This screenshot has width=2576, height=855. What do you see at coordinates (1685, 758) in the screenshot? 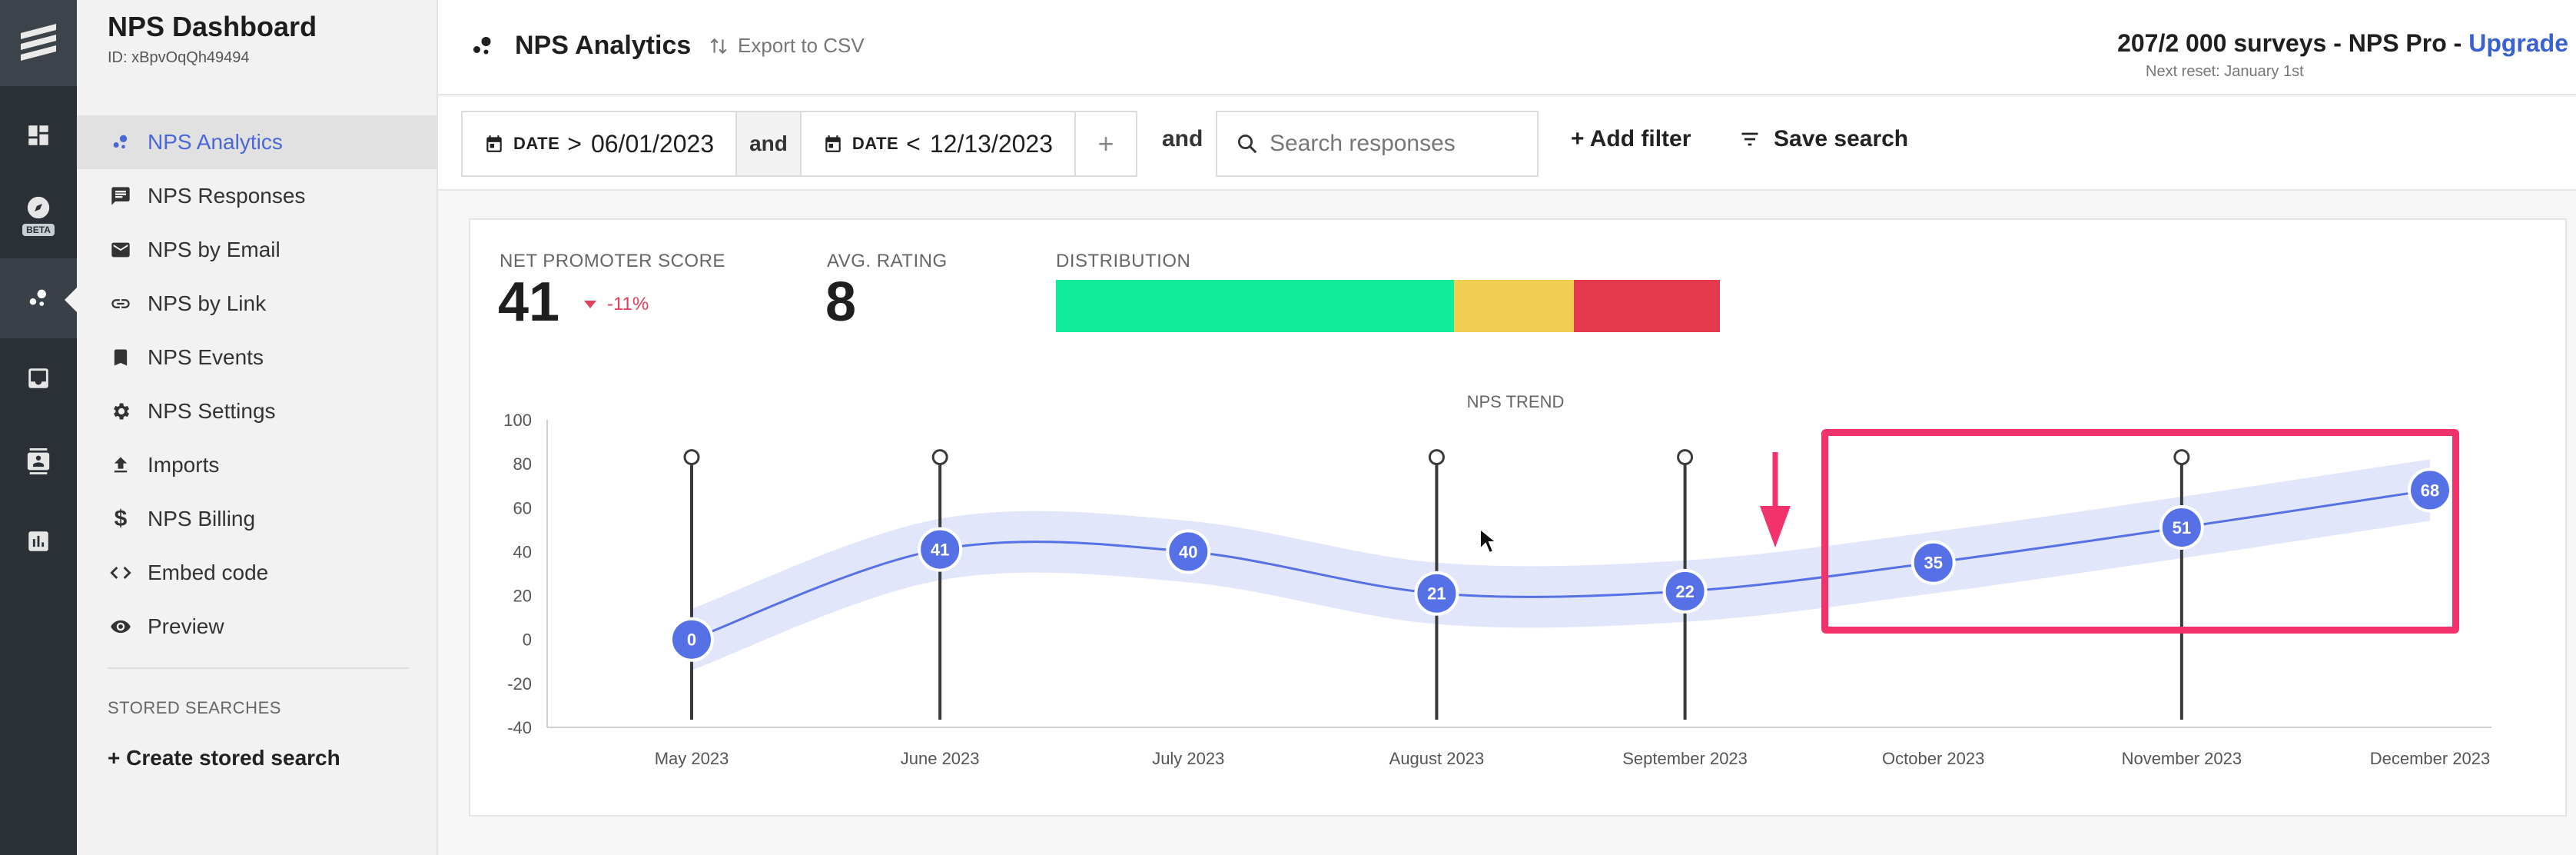
I see `x-tick-label: September 2023` at bounding box center [1685, 758].